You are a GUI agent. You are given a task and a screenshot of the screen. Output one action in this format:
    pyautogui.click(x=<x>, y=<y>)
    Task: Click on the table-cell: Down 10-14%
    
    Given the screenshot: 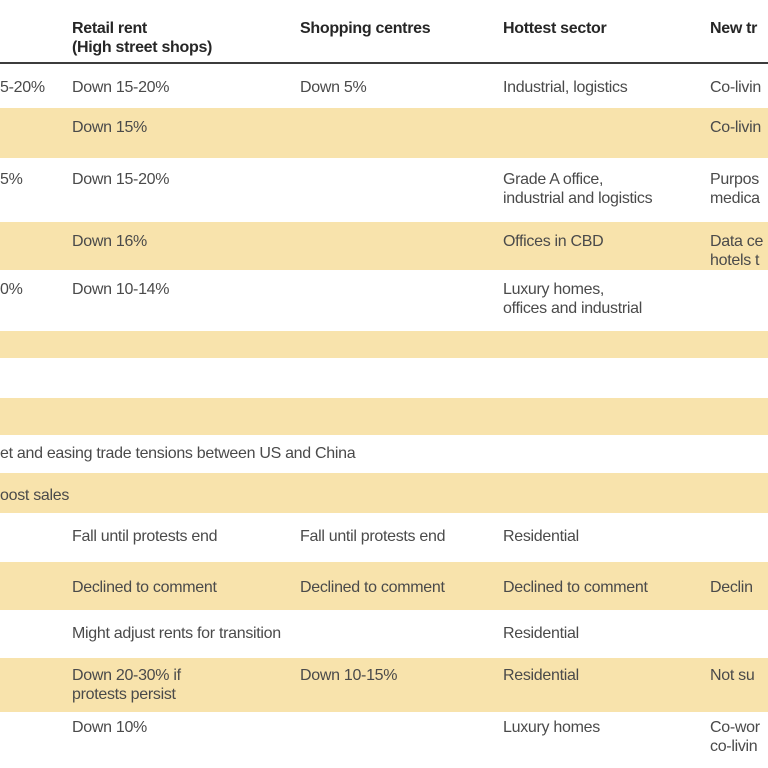 What is the action you would take?
    pyautogui.click(x=121, y=289)
    